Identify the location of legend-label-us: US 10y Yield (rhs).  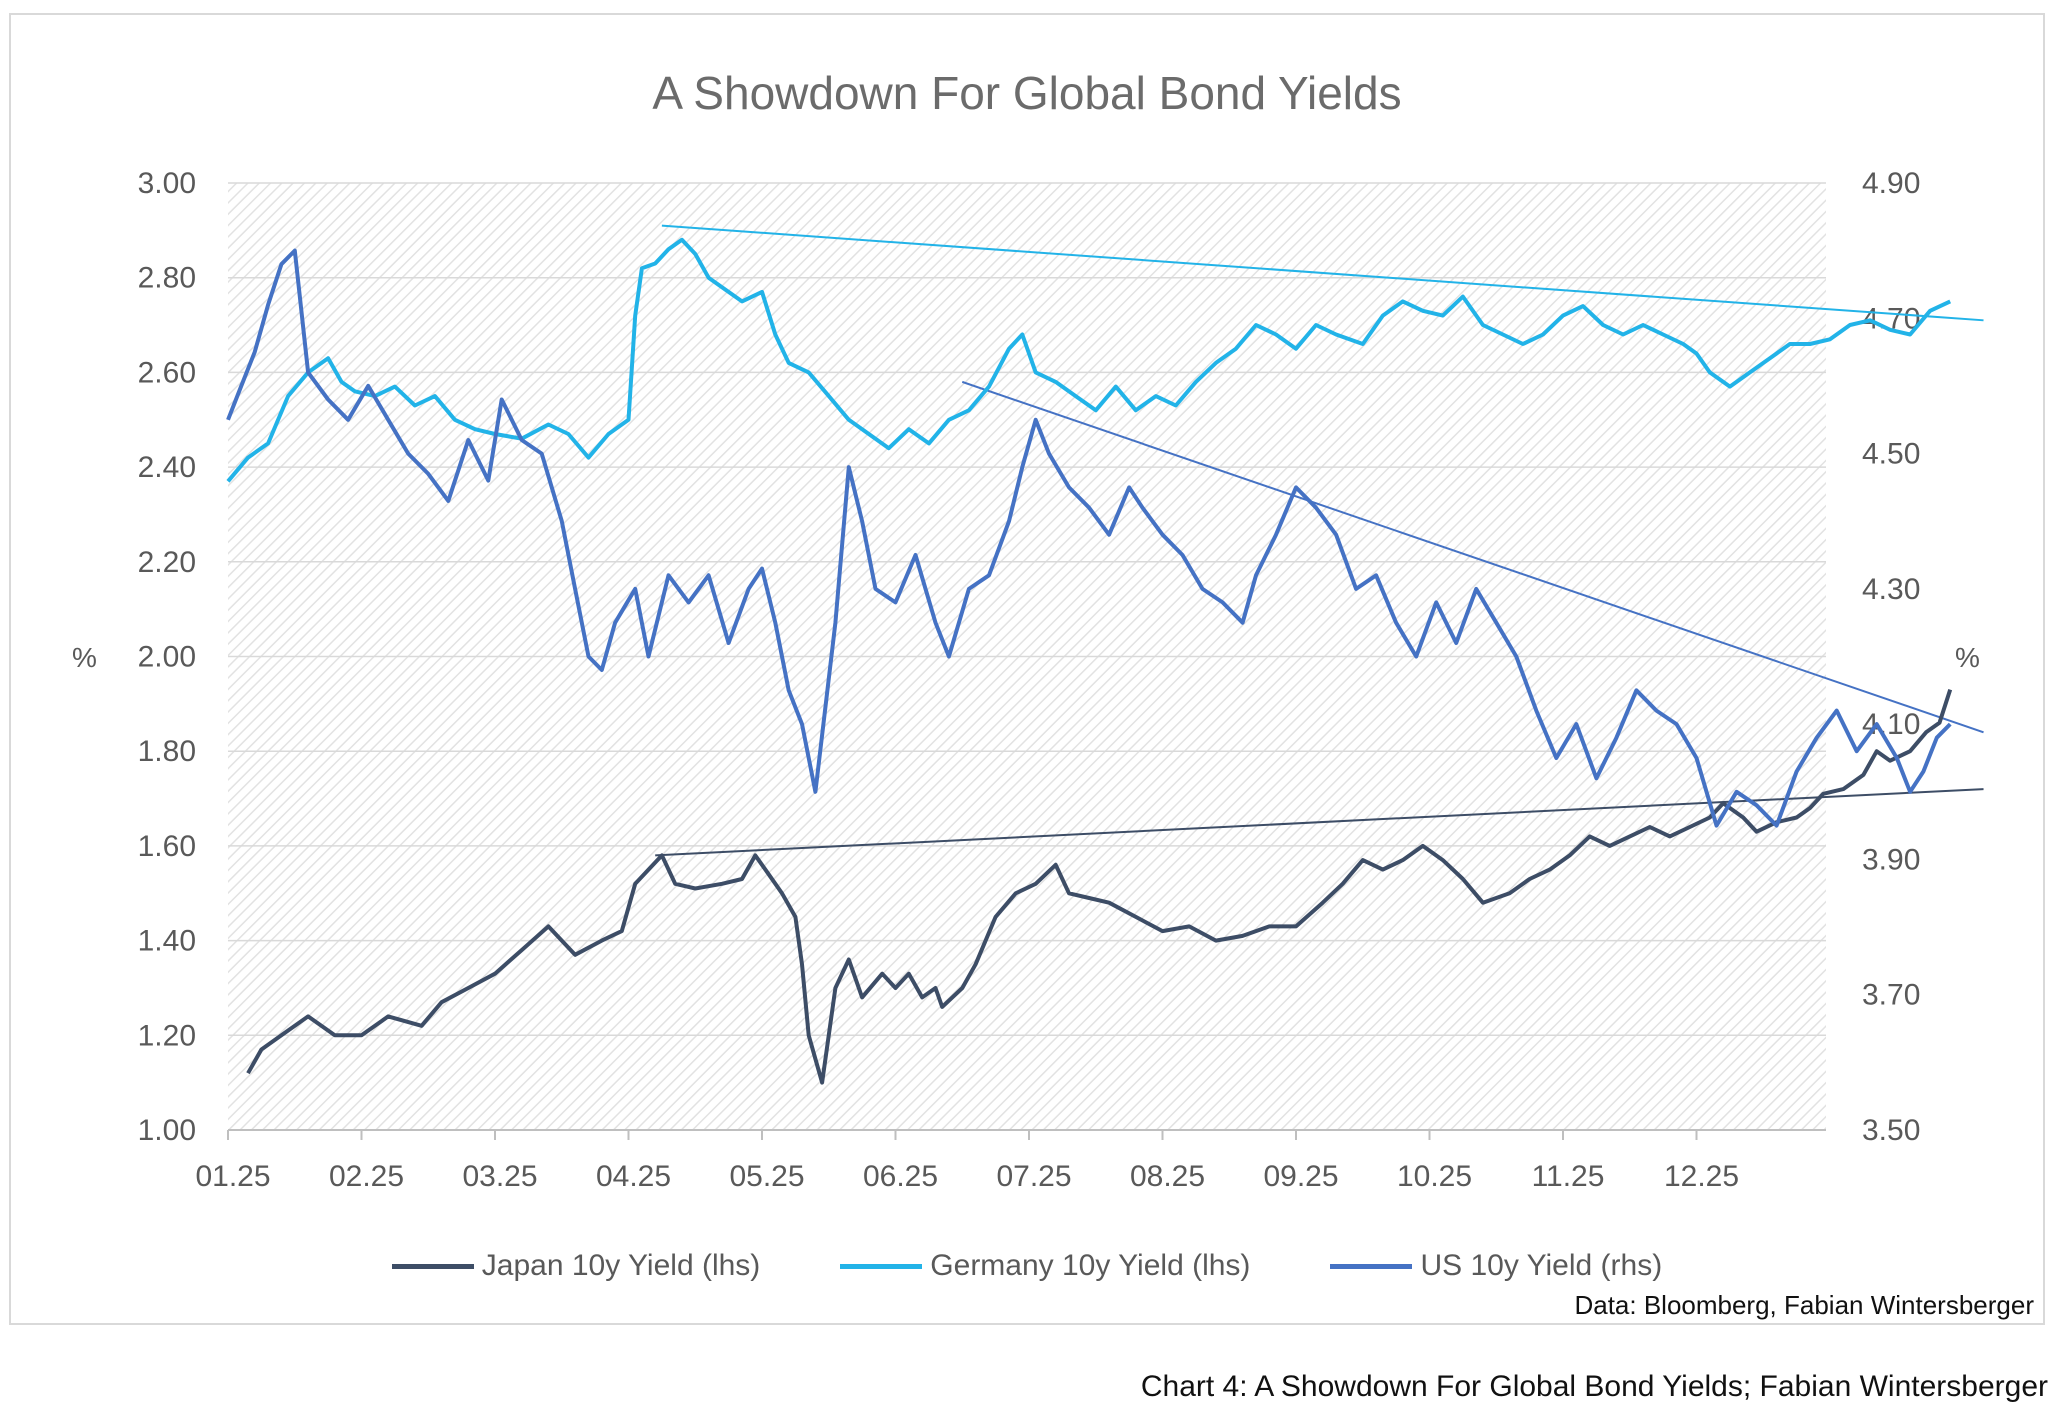
(1541, 1265).